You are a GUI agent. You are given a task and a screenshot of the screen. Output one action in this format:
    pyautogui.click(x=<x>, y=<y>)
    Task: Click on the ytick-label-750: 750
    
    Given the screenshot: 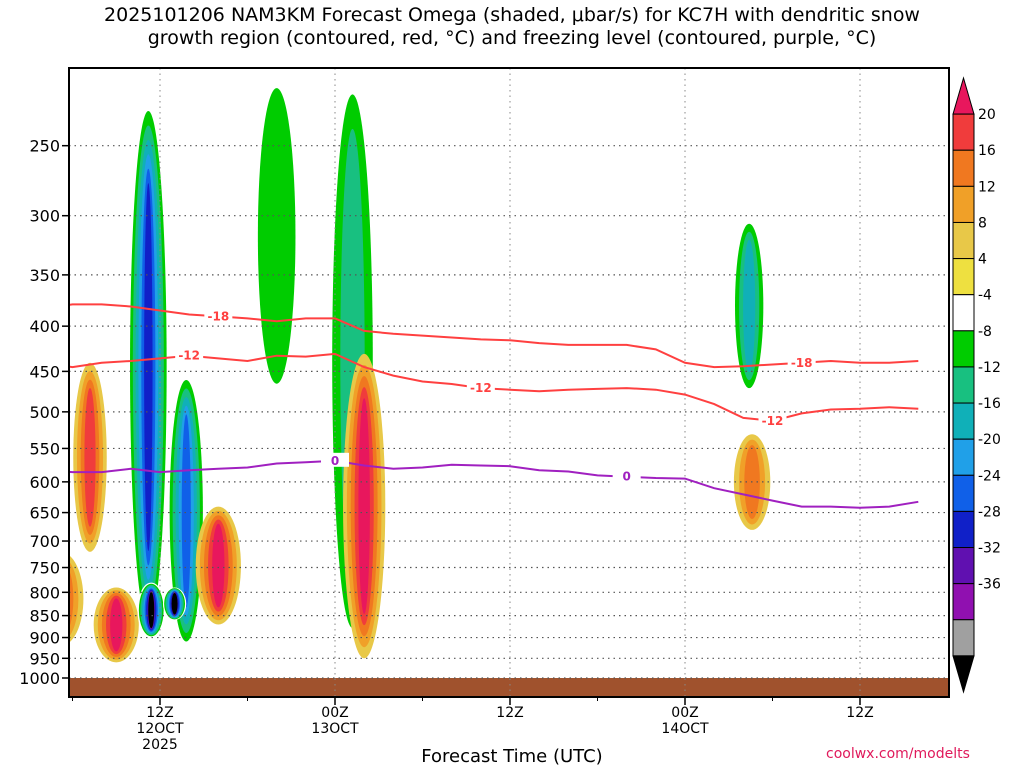 What is the action you would take?
    pyautogui.click(x=44, y=568)
    